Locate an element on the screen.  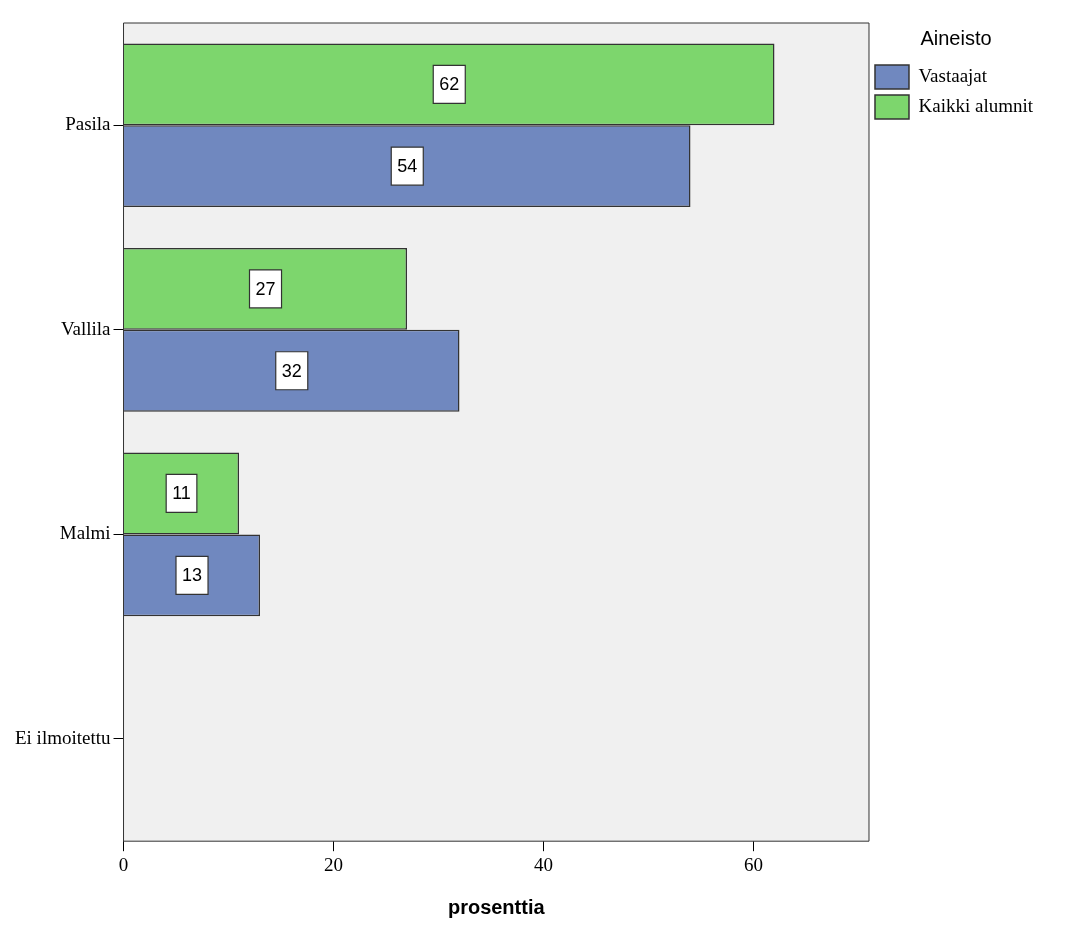
y-tick-label: Malmi is located at coordinates (85, 533).